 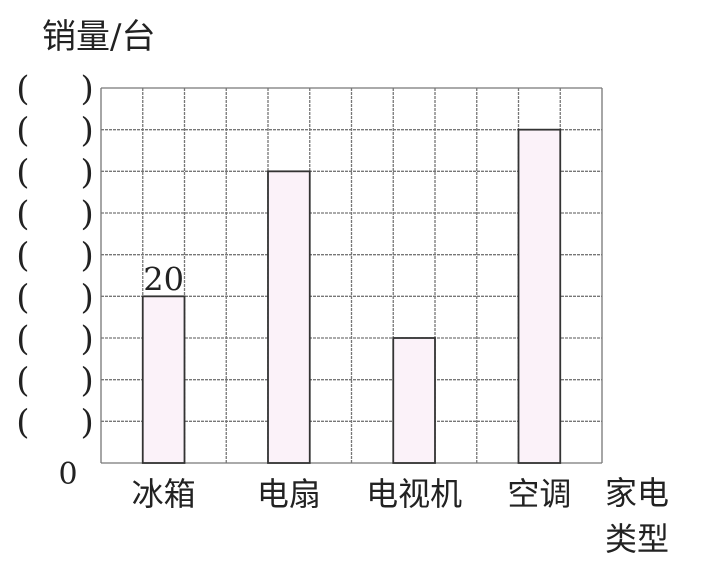 I want to click on x-tick-label: 电视机, so click(x=414, y=494).